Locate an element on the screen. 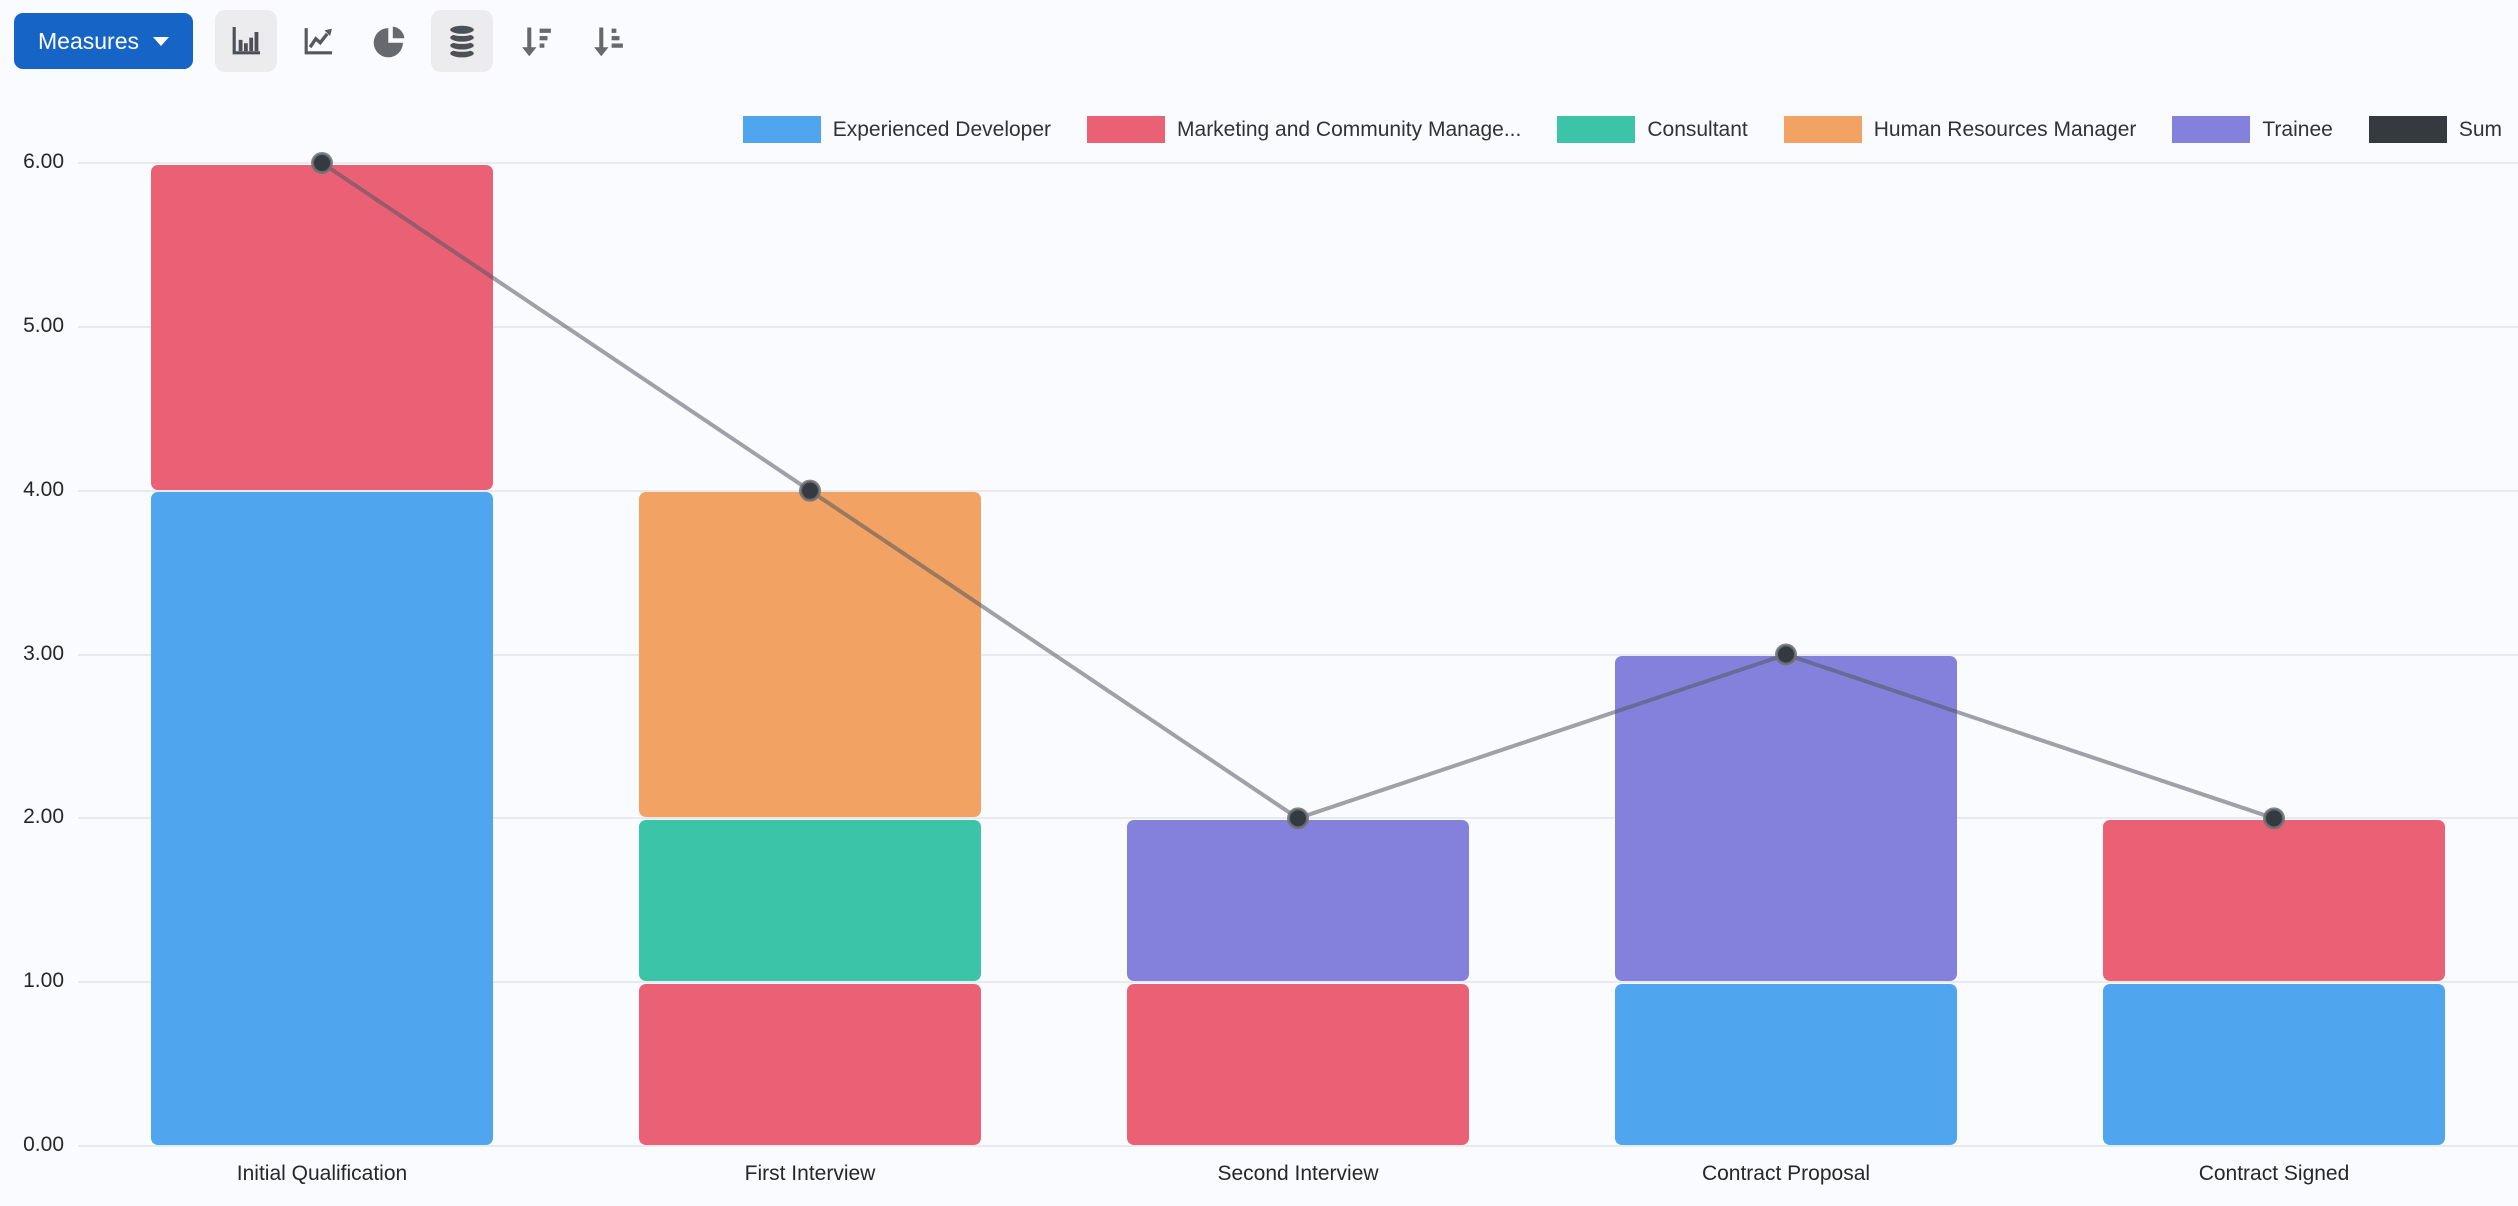  sort-ascending-button is located at coordinates (606, 41).